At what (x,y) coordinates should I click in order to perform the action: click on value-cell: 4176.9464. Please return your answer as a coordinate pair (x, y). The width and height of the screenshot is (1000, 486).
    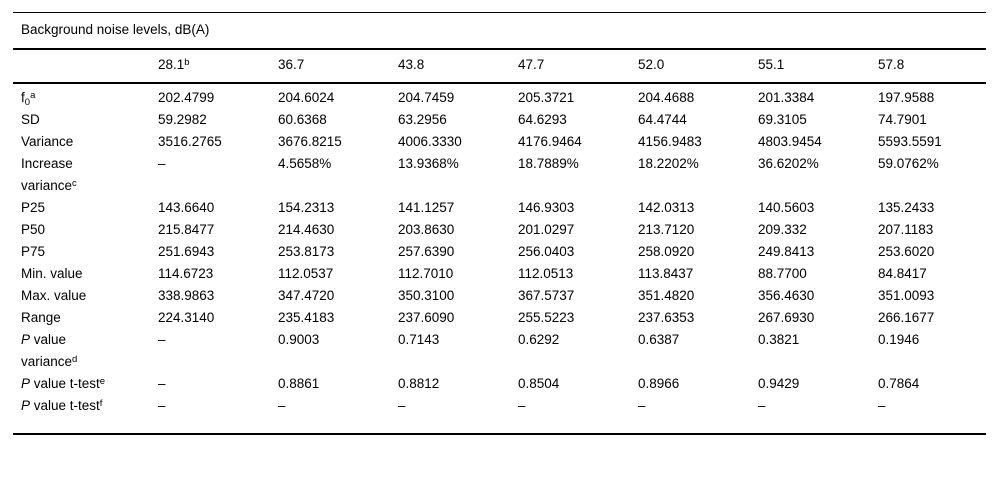
    Looking at the image, I should click on (550, 141).